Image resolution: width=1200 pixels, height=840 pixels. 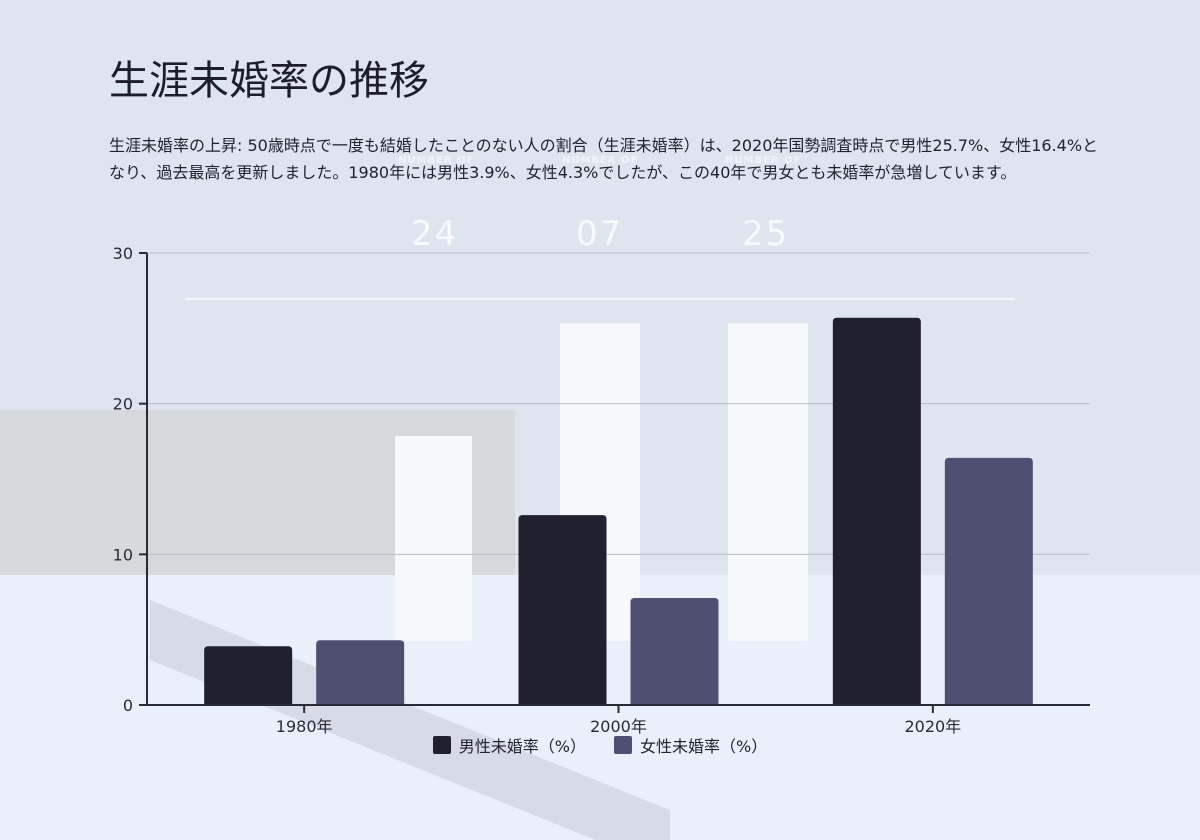 I want to click on x-tick-label: 2020年, so click(x=932, y=726).